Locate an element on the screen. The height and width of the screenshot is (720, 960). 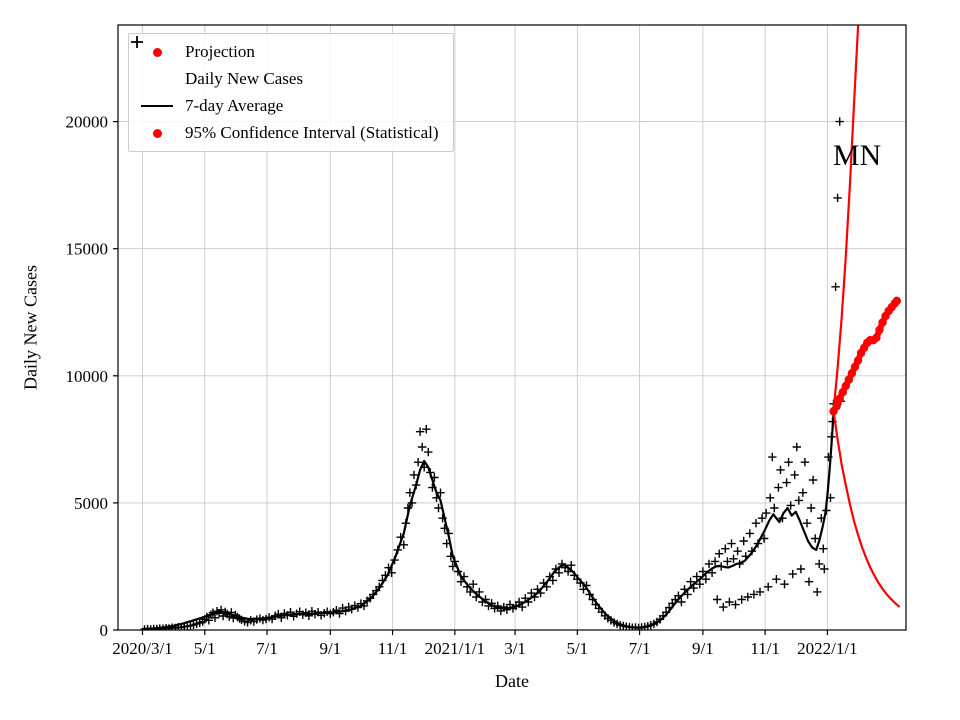
x-tick-label: 3/1 is located at coordinates (515, 648).